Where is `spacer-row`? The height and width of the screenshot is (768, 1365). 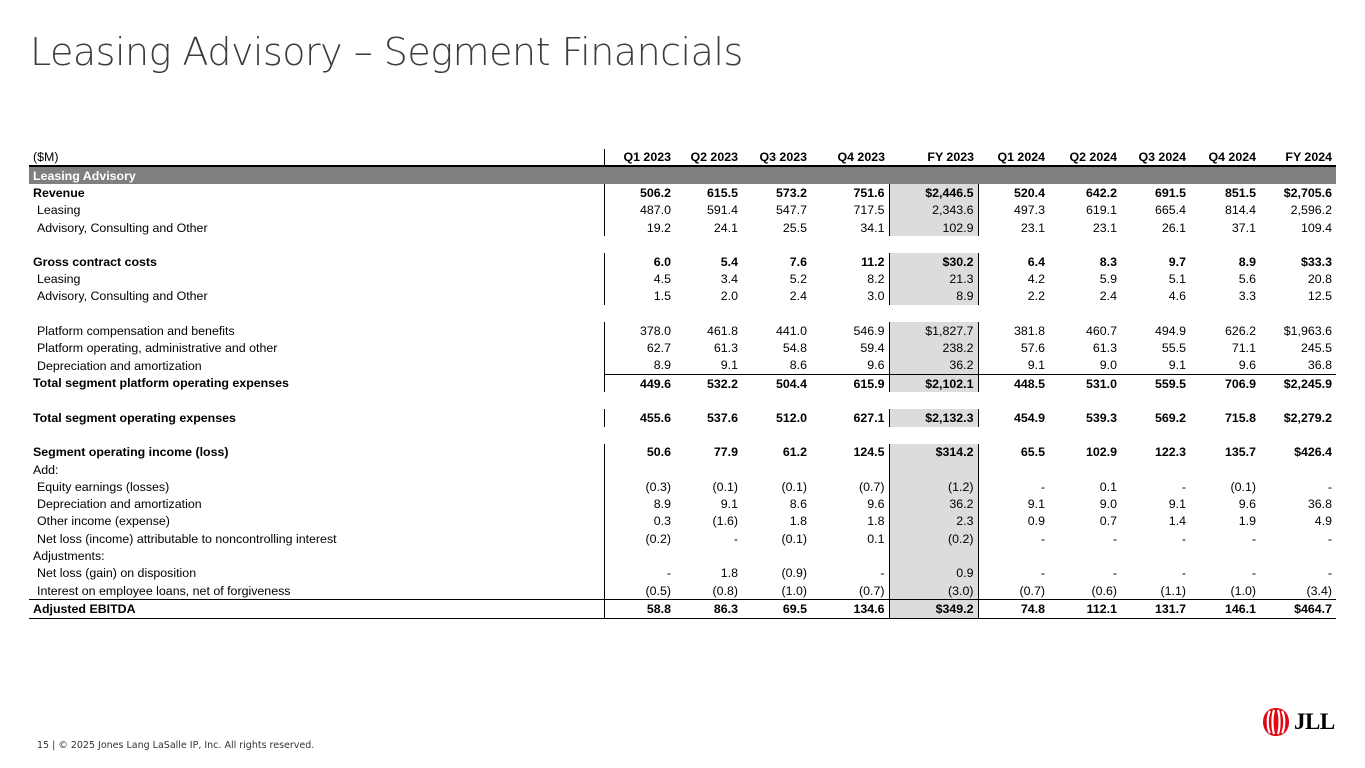 spacer-row is located at coordinates (682, 435).